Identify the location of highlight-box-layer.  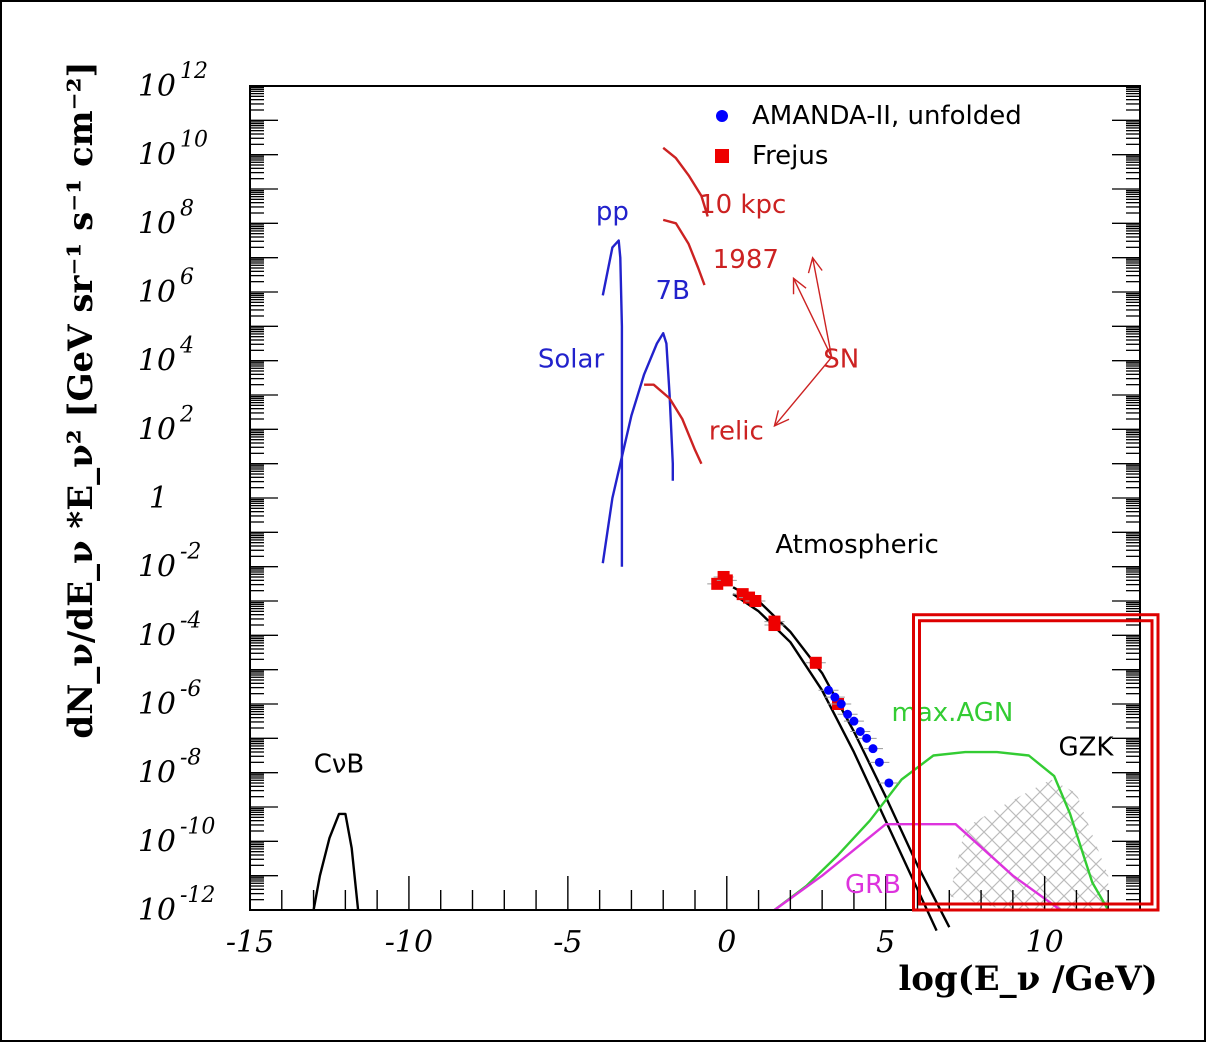
(1036, 762).